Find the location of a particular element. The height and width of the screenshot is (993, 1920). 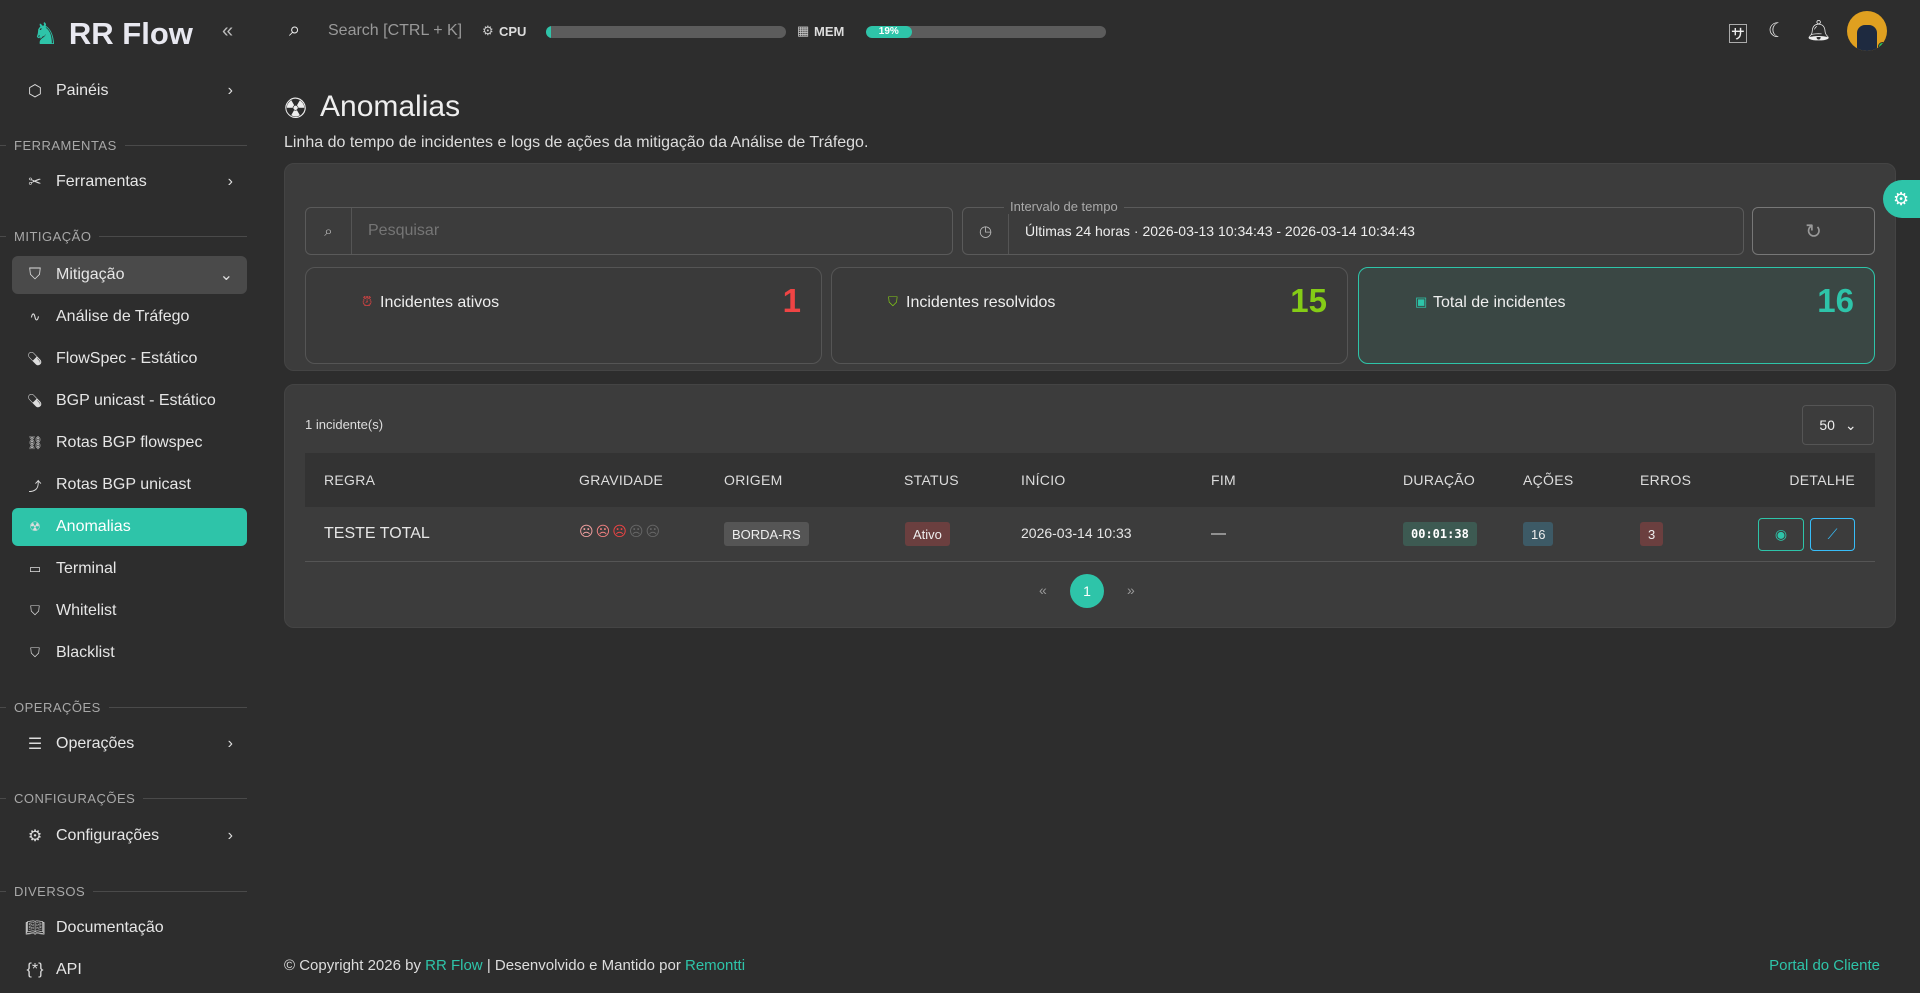

label: Configurações is located at coordinates (108, 835).